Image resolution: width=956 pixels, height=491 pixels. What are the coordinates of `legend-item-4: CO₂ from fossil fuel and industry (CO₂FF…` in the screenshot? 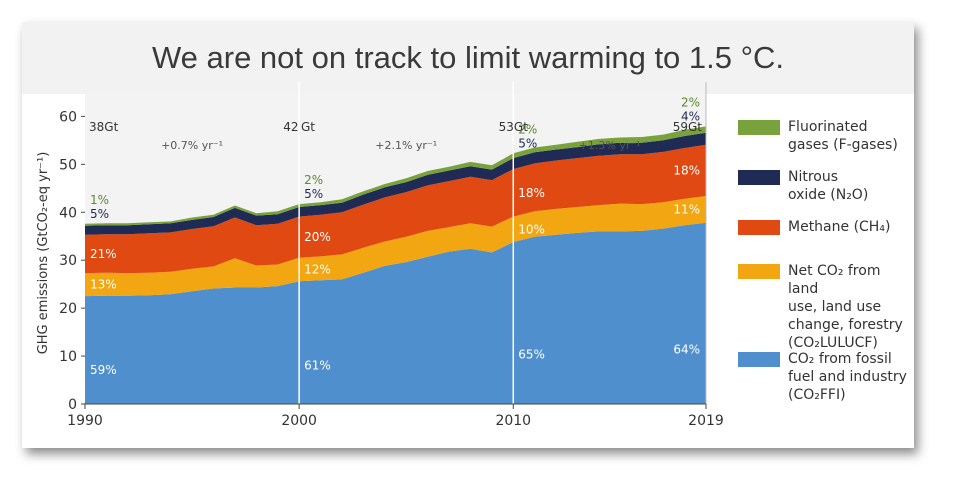 It's located at (822, 377).